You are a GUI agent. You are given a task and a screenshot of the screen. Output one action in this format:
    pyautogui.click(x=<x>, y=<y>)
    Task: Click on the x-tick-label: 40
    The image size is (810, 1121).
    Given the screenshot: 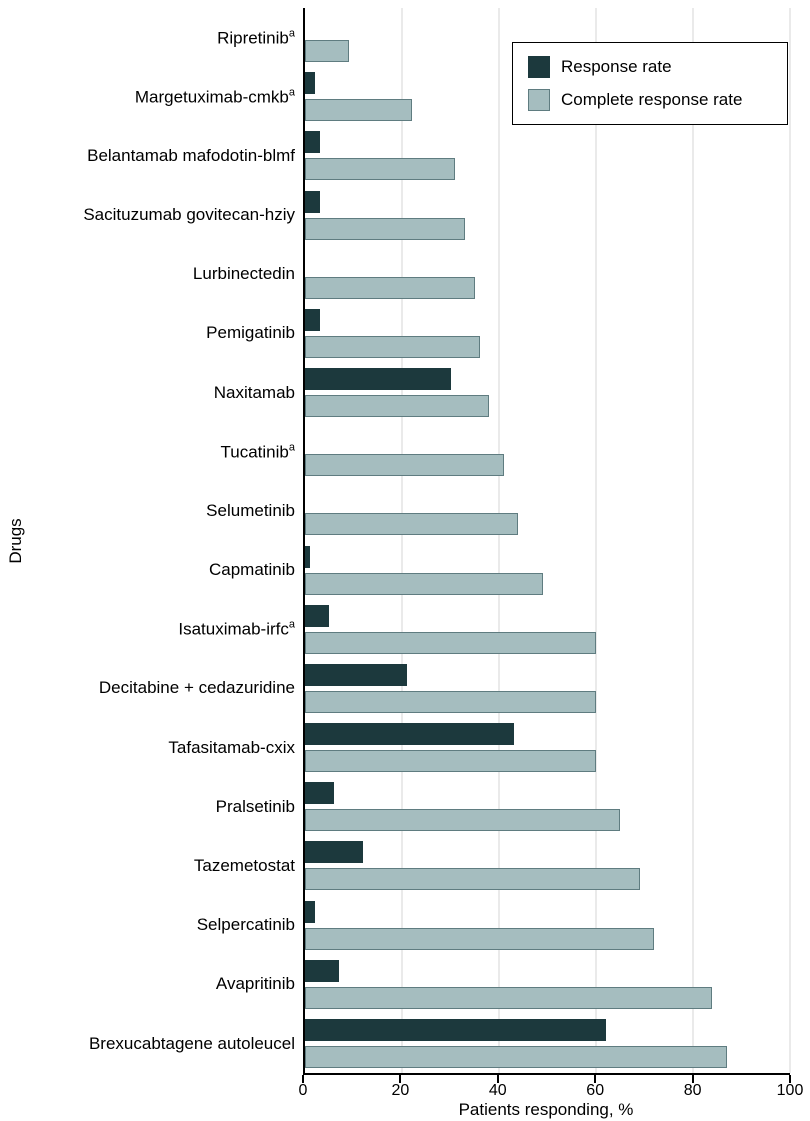 What is the action you would take?
    pyautogui.click(x=497, y=1090)
    